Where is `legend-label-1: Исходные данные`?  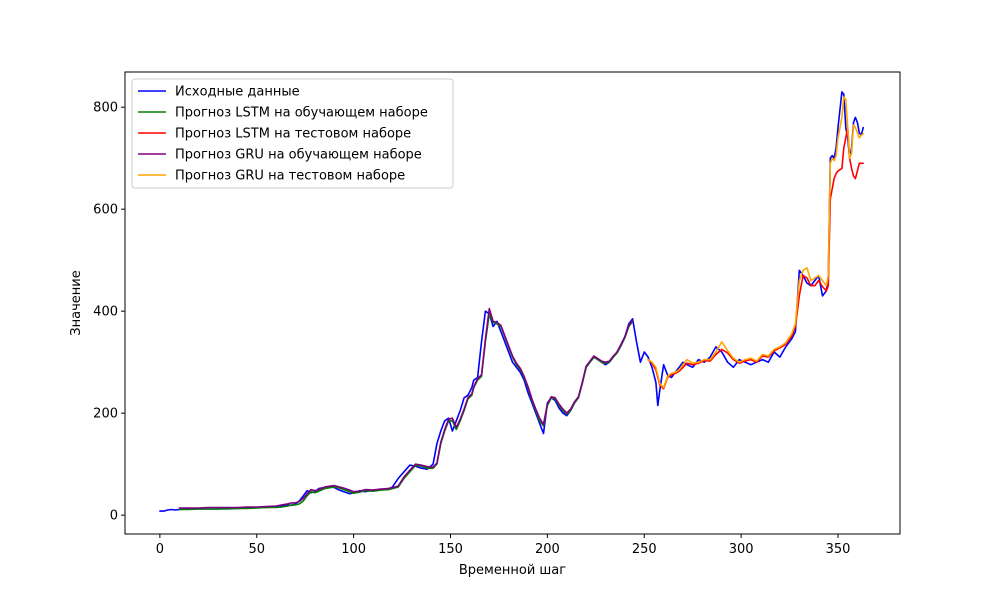 legend-label-1: Исходные данные is located at coordinates (237, 92).